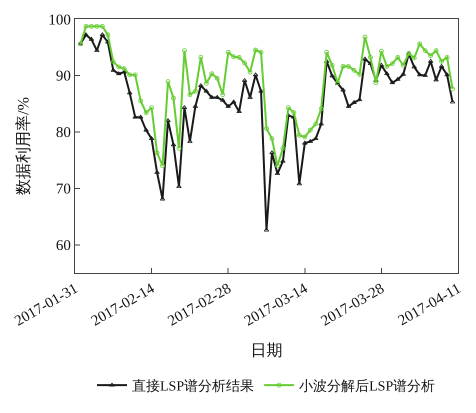 This screenshot has width=476, height=413. What do you see at coordinates (63, 190) in the screenshot?
I see `y-tick-label: 70` at bounding box center [63, 190].